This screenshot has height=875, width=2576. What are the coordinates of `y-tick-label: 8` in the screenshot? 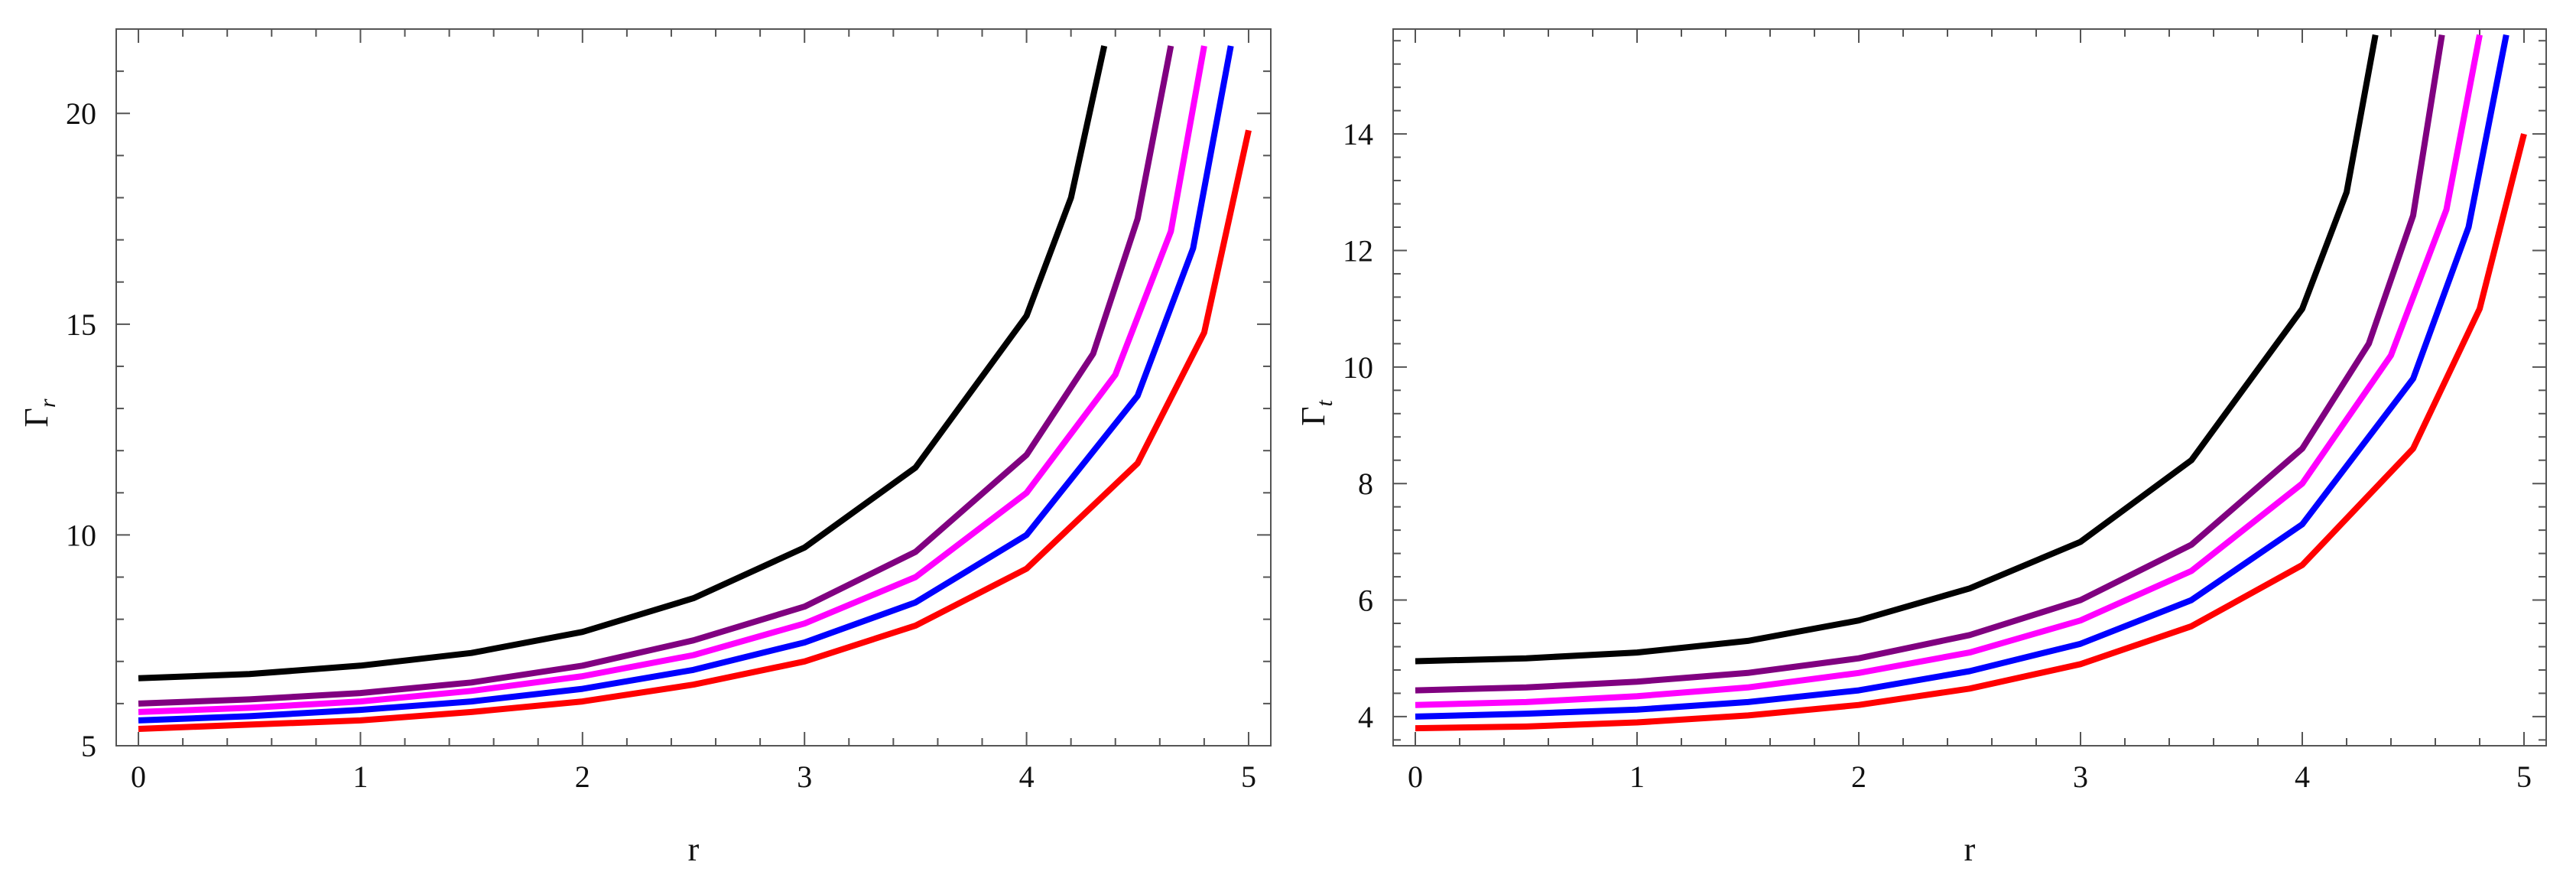 It's located at (1366, 484).